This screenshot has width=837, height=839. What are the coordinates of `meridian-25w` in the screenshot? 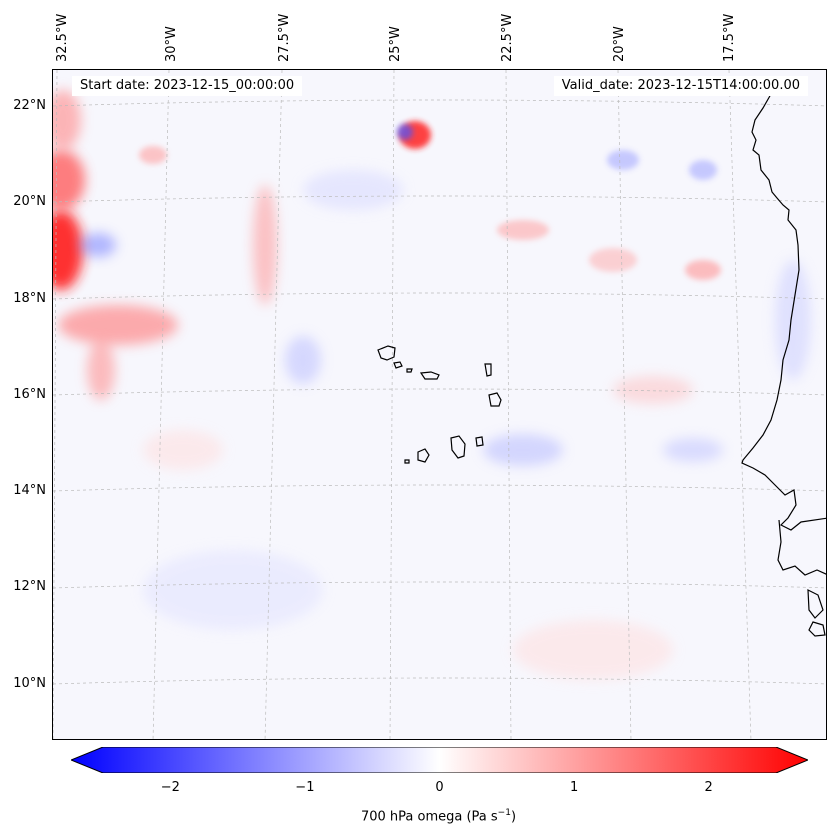 It's located at (392, 404).